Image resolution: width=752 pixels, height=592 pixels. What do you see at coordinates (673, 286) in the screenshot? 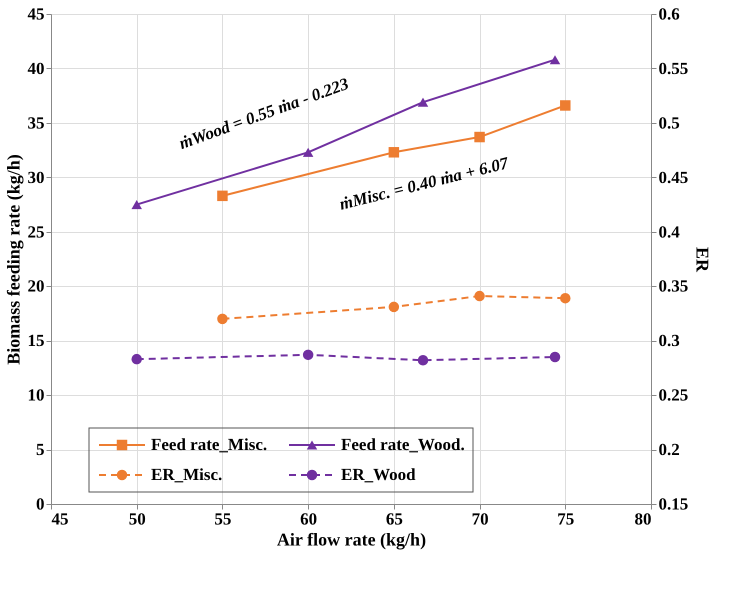
I see `y2-tick-label: 0.35` at bounding box center [673, 286].